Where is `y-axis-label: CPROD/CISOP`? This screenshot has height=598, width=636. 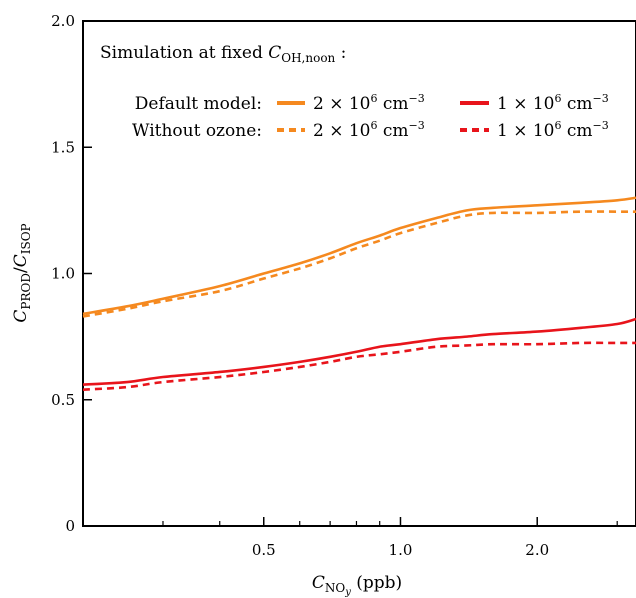
y-axis-label: CPROD/CISOP is located at coordinates (22, 272).